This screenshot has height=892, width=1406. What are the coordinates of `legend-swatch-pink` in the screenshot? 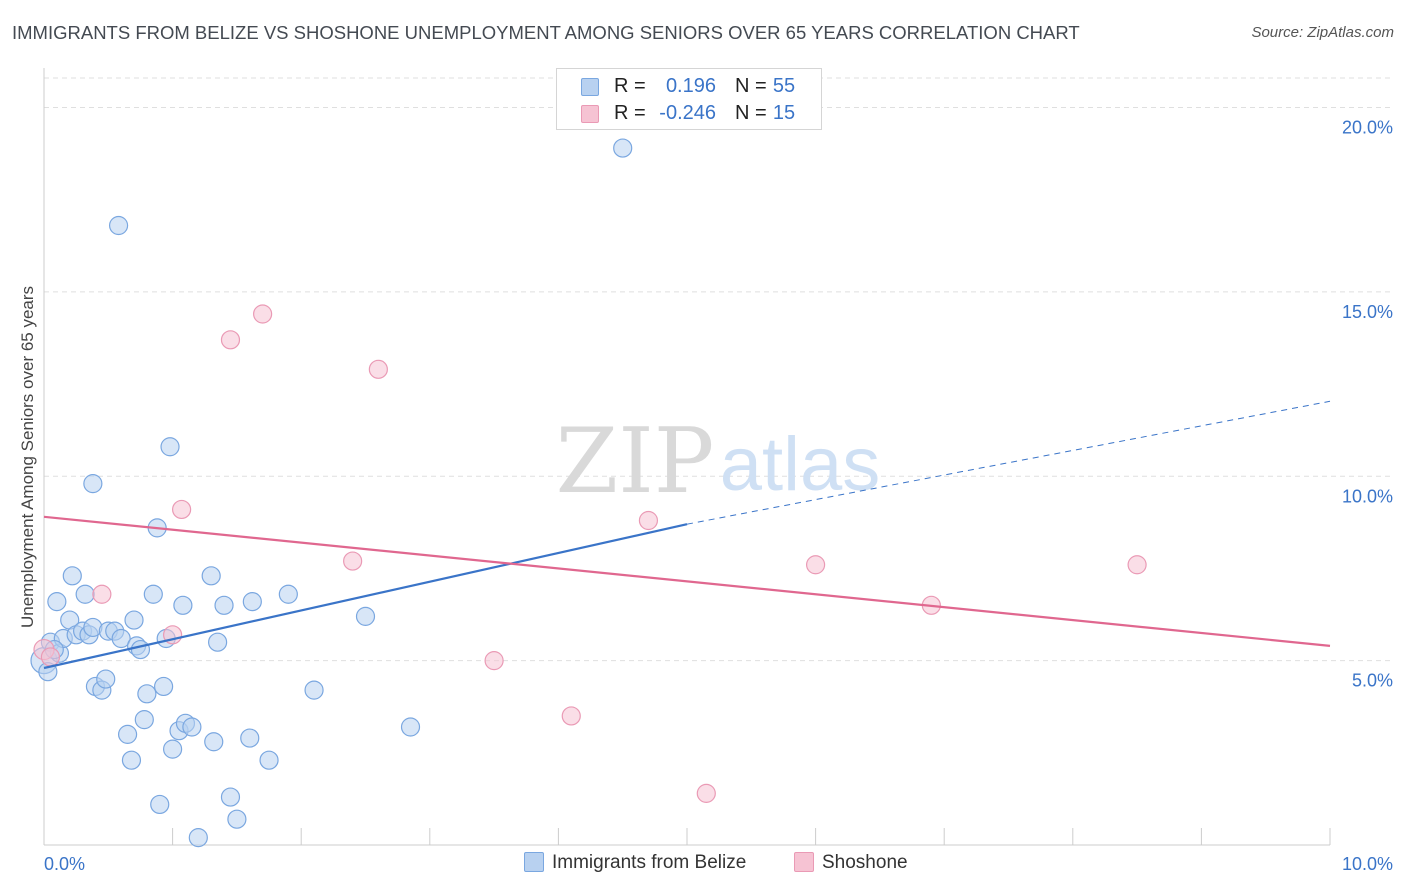 It's located at (590, 114).